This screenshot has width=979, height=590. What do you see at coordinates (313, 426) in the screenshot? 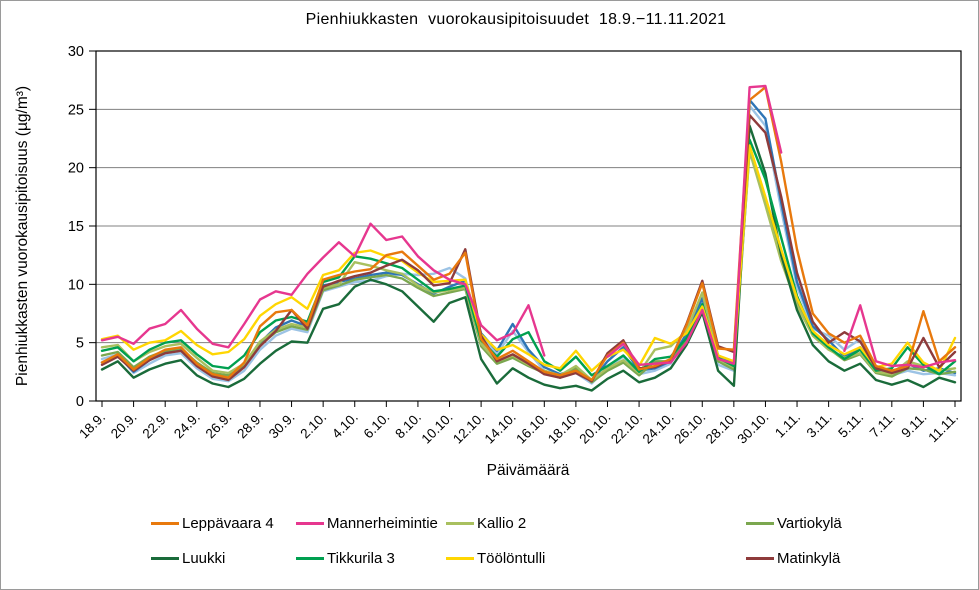
I see `x-tick-label: 2.10.` at bounding box center [313, 426].